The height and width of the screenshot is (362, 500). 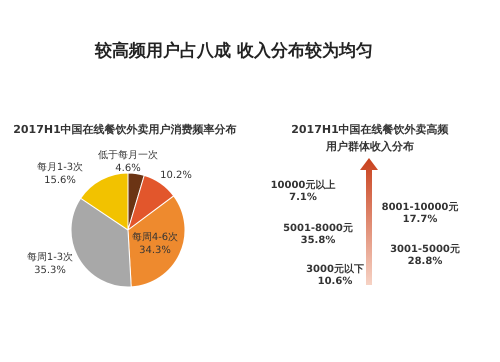 What do you see at coordinates (128, 155) in the screenshot?
I see `slice-label: 低于每月一次` at bounding box center [128, 155].